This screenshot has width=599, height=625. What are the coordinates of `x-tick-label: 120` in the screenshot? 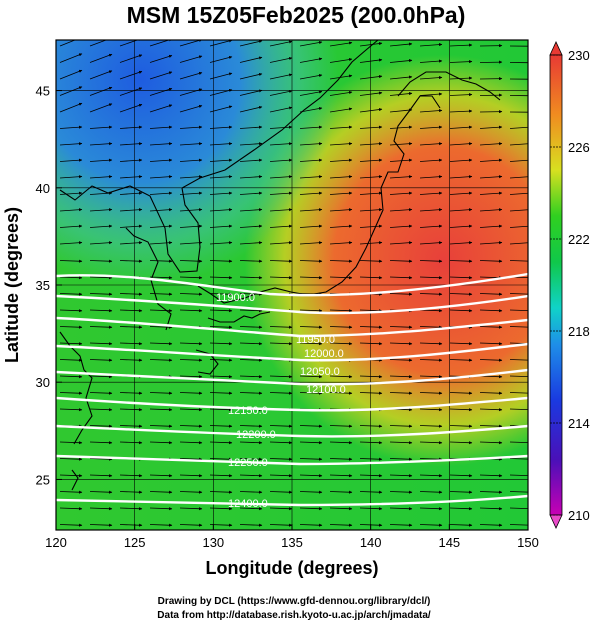 It's located at (56, 542).